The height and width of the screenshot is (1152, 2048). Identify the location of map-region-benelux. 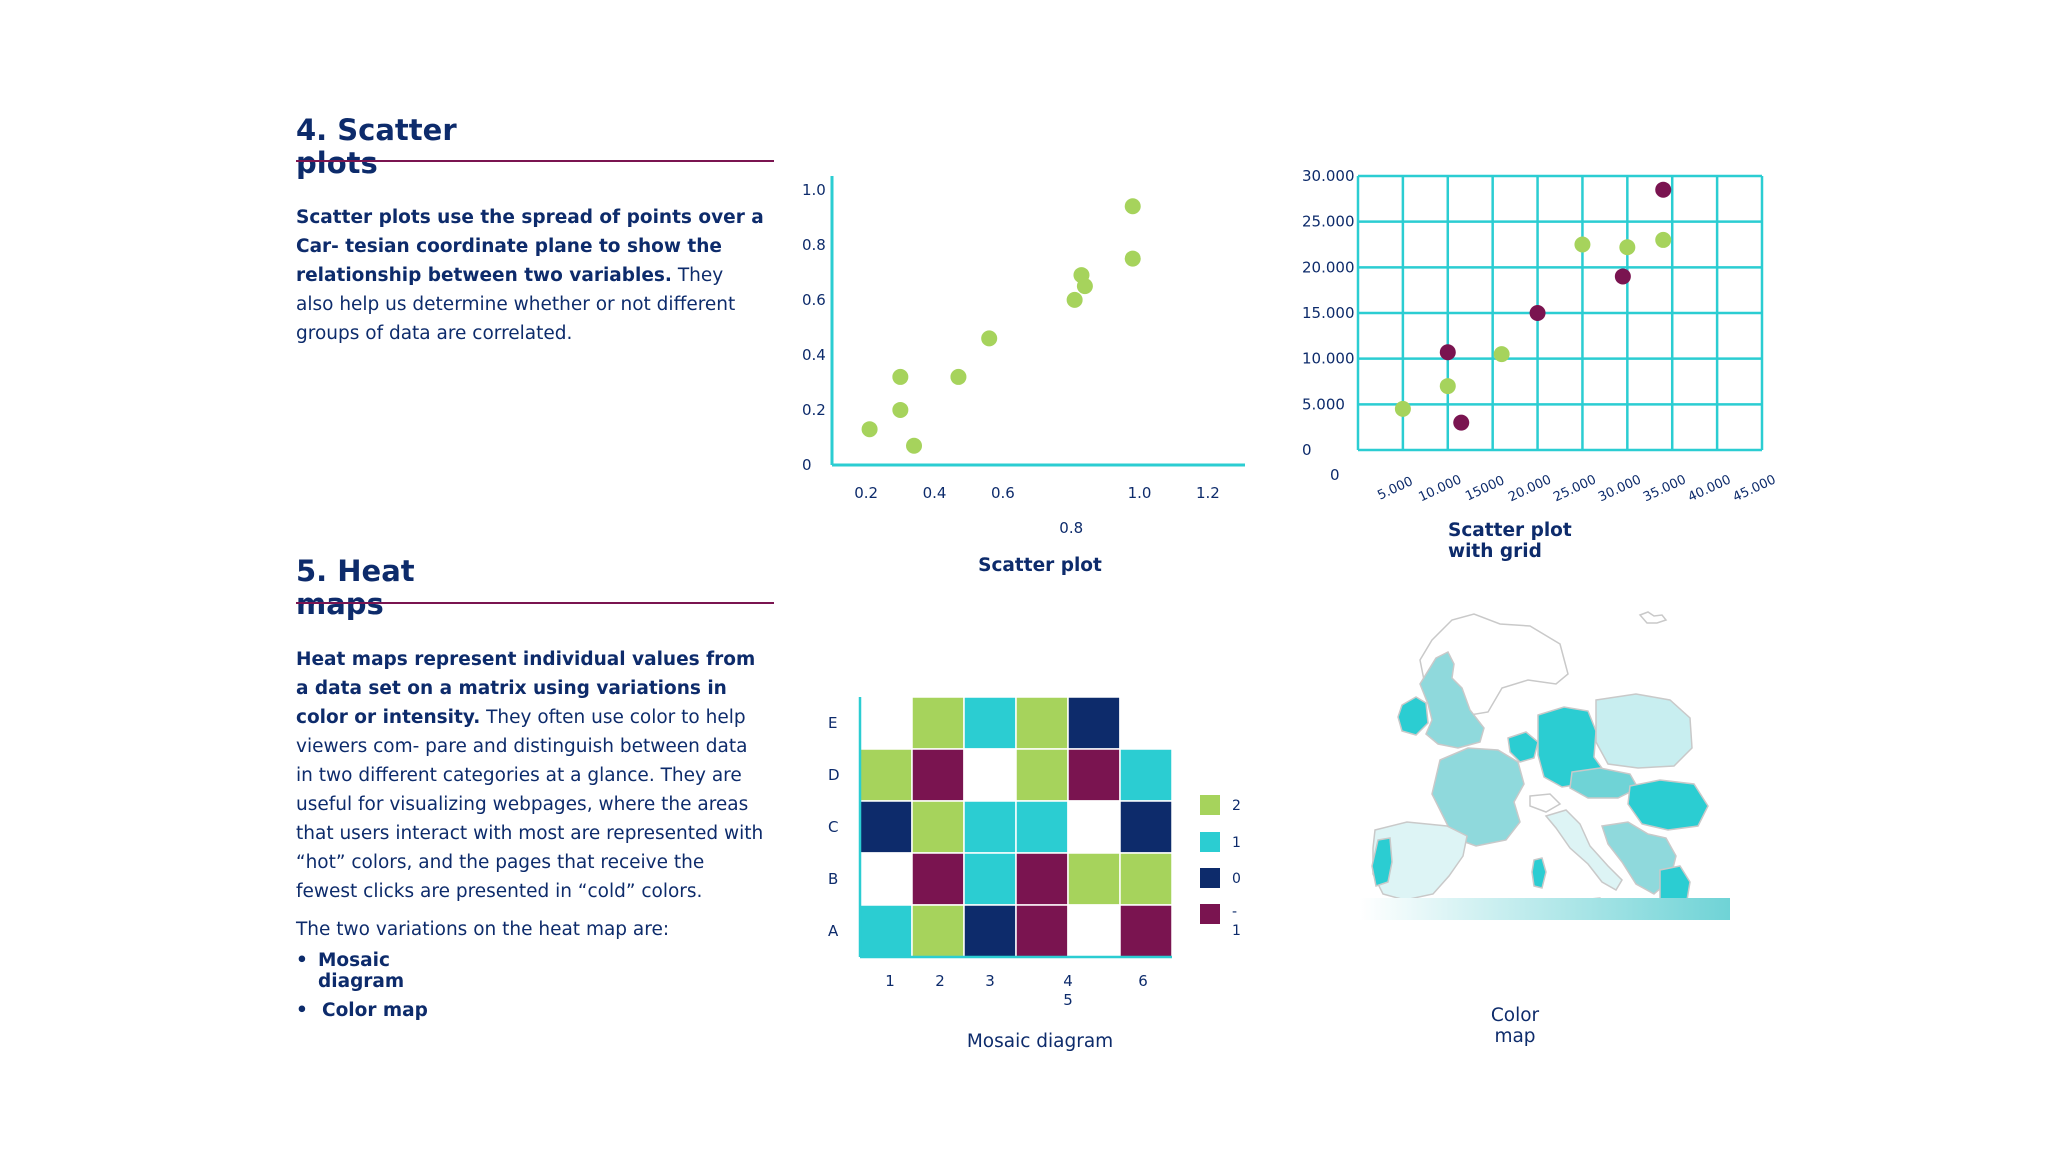
(1523, 747).